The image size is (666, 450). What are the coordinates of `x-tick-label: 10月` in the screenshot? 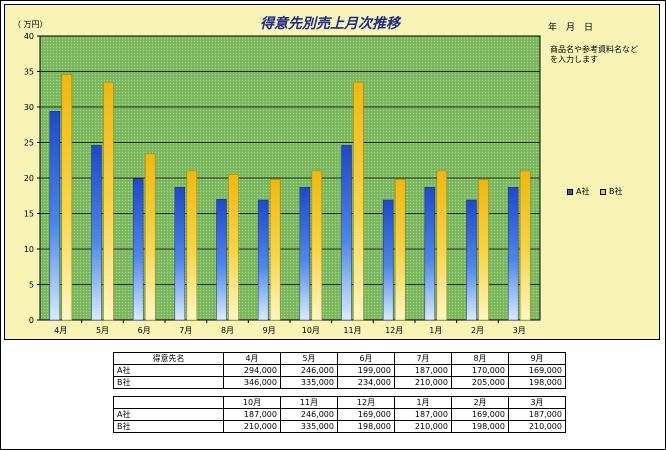 It's located at (311, 330).